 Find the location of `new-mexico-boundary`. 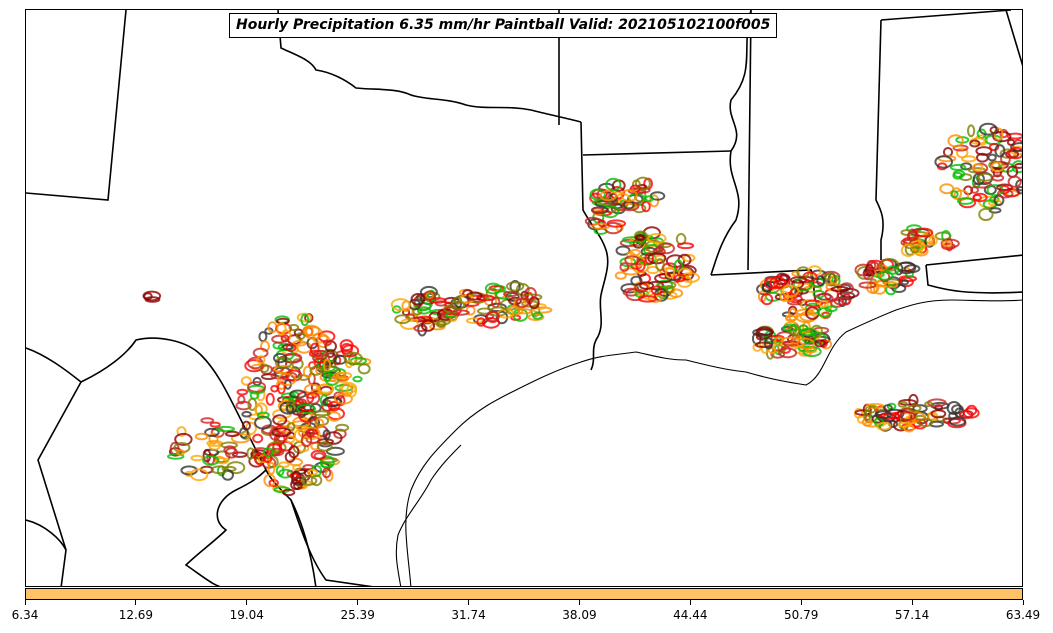

new-mexico-boundary is located at coordinates (76, 105).